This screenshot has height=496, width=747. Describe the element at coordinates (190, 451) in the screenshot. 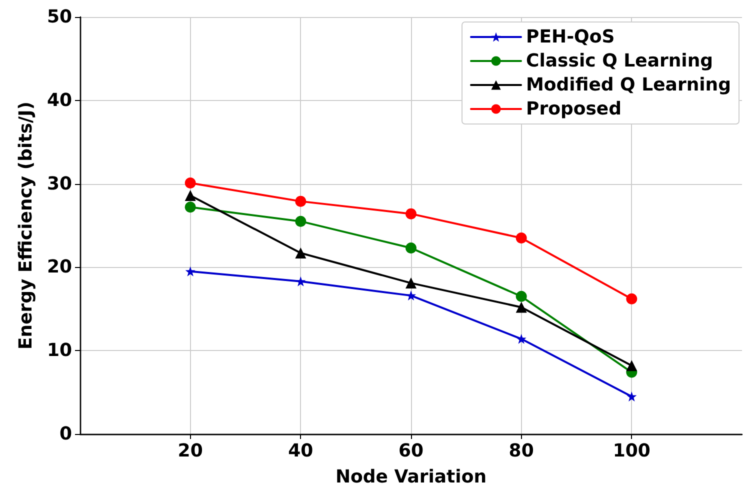

I see `x-tick-label: 20` at that location.